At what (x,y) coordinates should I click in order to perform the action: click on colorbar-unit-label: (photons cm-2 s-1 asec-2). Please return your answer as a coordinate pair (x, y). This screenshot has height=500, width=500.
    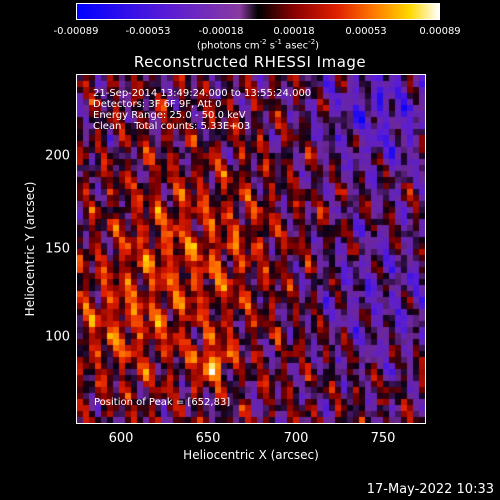
    Looking at the image, I should click on (258, 45).